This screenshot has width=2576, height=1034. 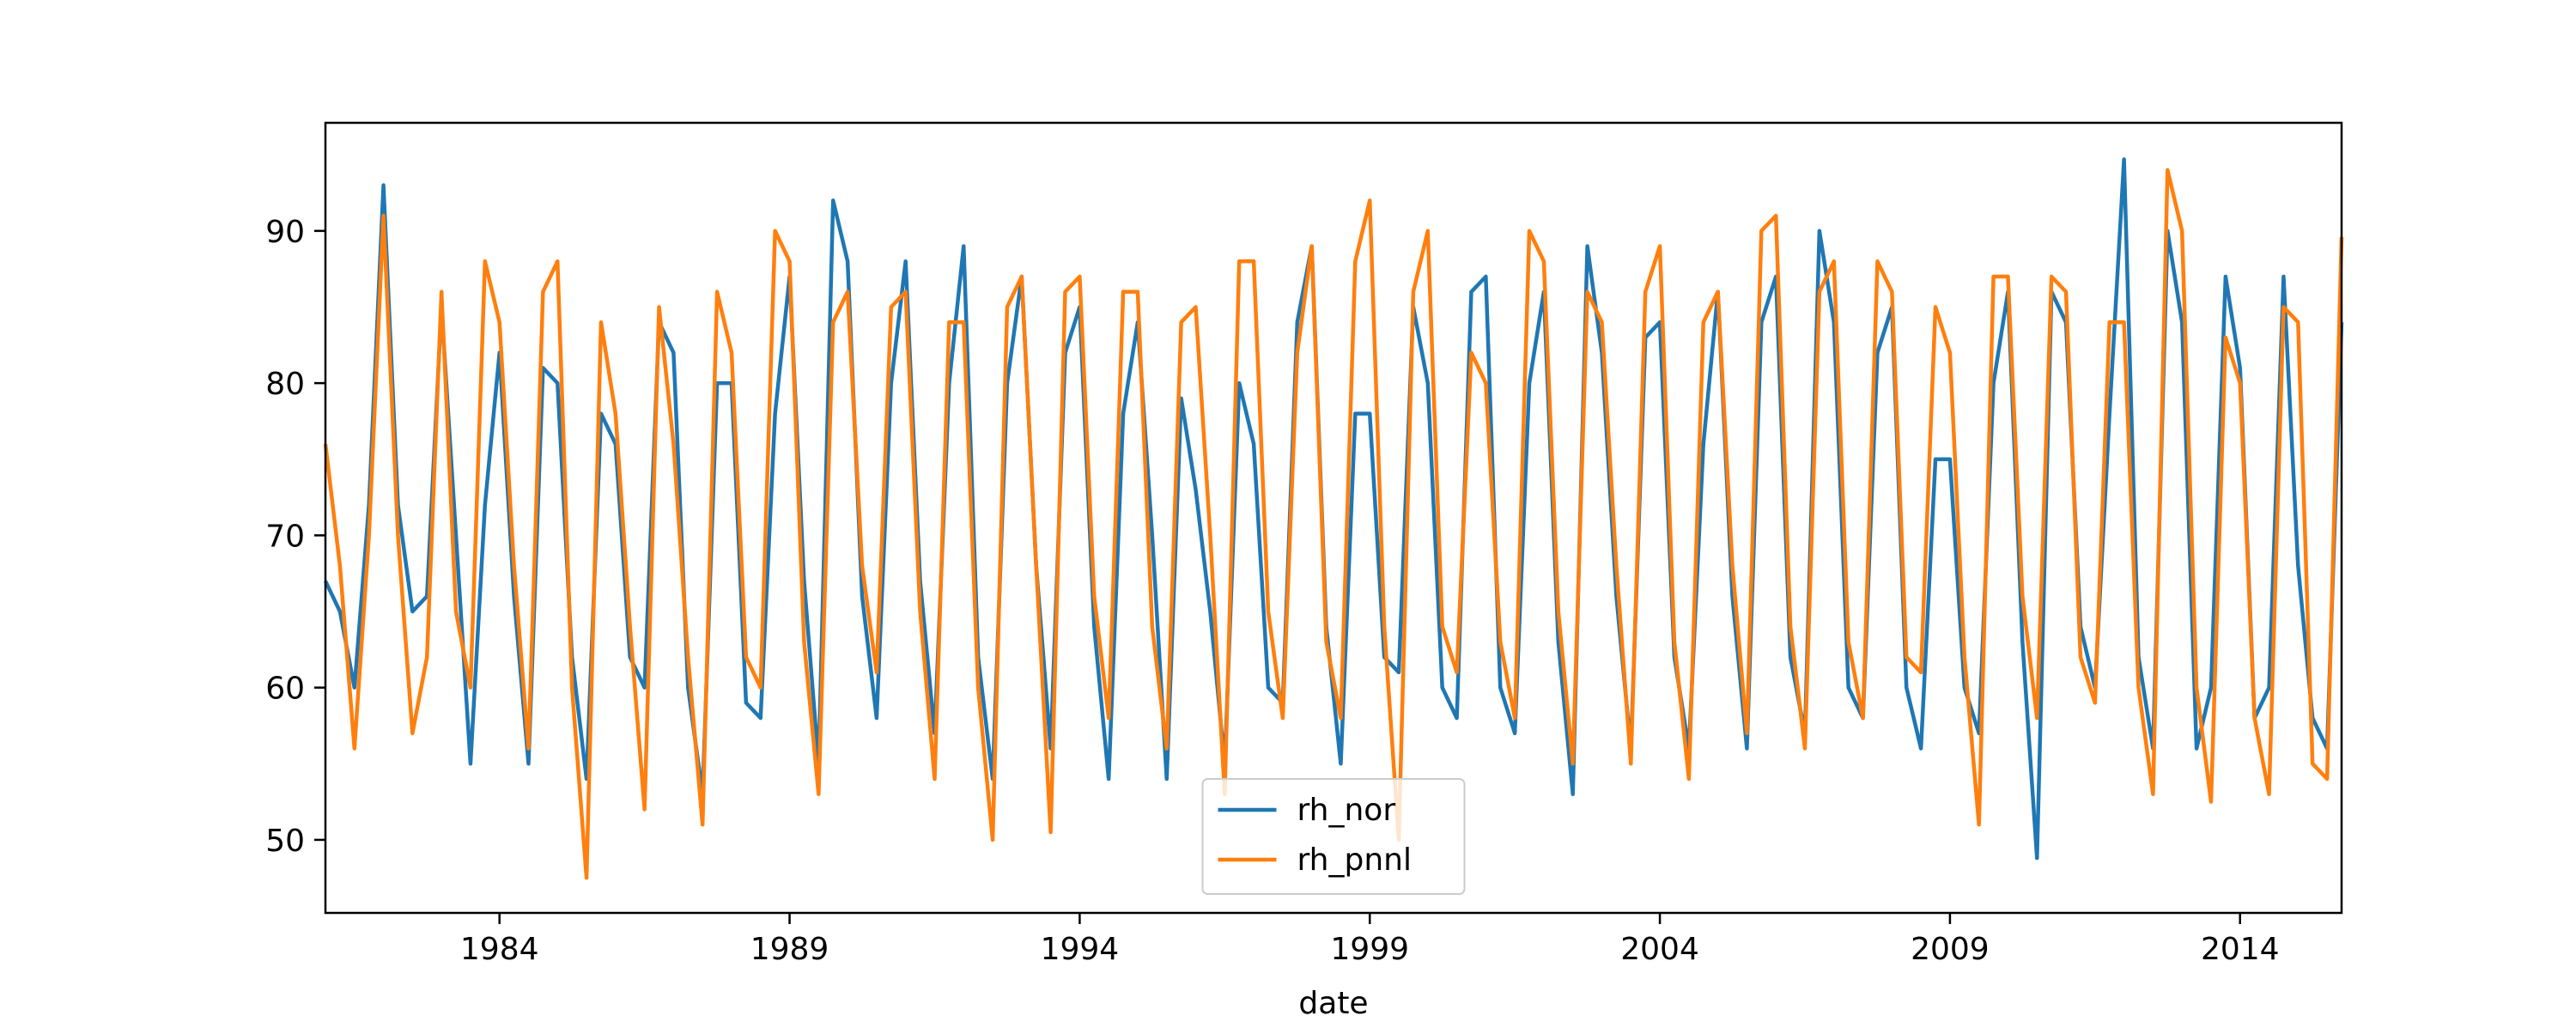 What do you see at coordinates (285, 841) in the screenshot?
I see `y-tick-label: 50` at bounding box center [285, 841].